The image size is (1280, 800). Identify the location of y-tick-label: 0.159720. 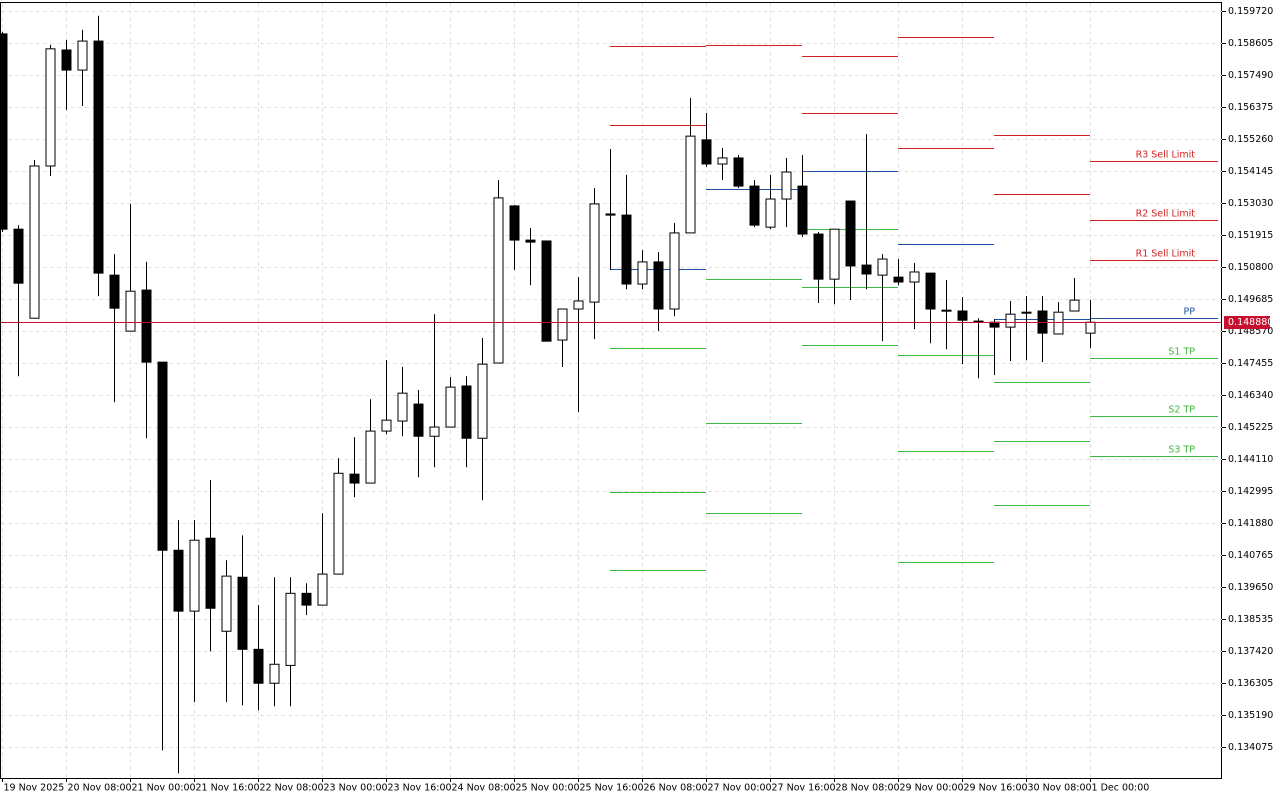
(1250, 11).